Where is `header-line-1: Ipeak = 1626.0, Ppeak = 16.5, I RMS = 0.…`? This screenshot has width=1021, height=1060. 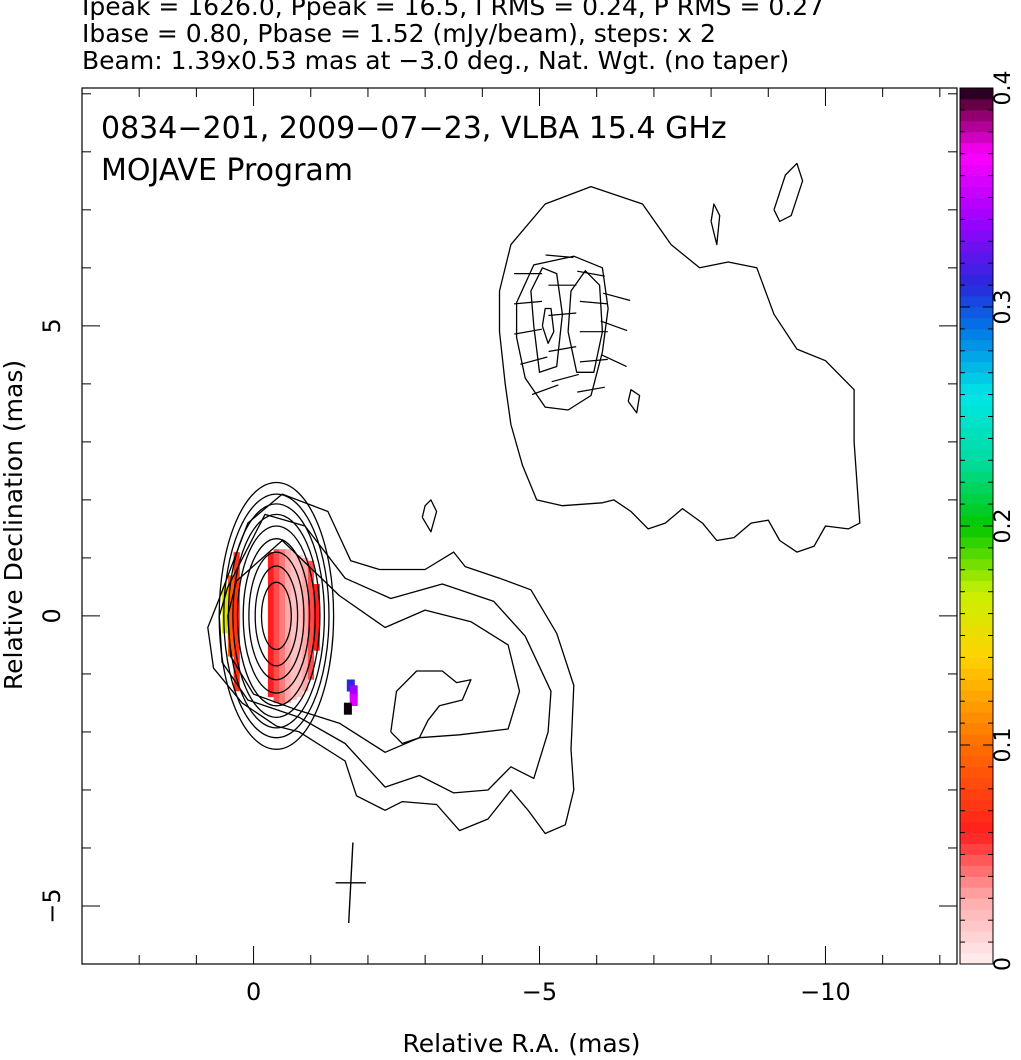
header-line-1: Ipeak = 1626.0, Ppeak = 16.5, I RMS = 0.… is located at coordinates (453, 10).